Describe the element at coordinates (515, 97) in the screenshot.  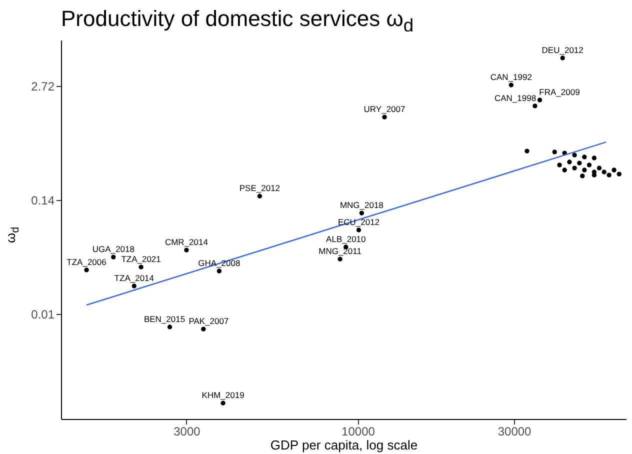
I see `annotation: CAN_1998` at that location.